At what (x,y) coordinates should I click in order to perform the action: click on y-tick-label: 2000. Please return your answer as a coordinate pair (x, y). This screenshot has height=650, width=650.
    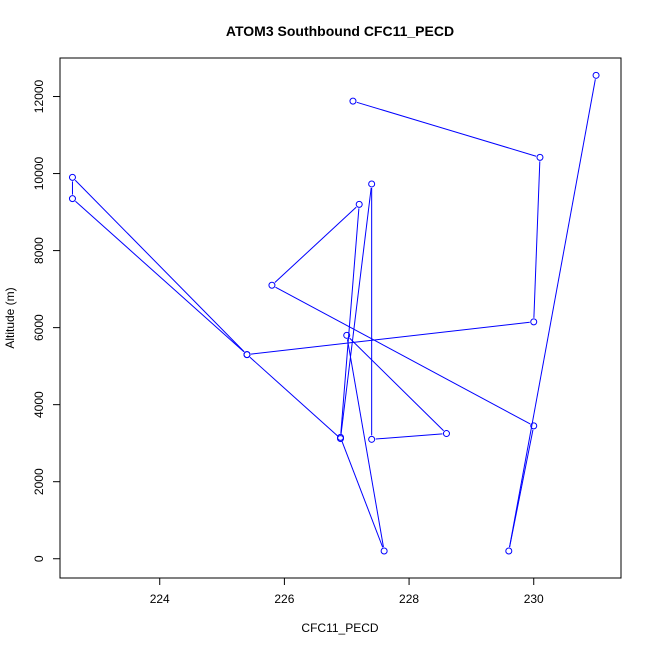
    Looking at the image, I should click on (39, 481).